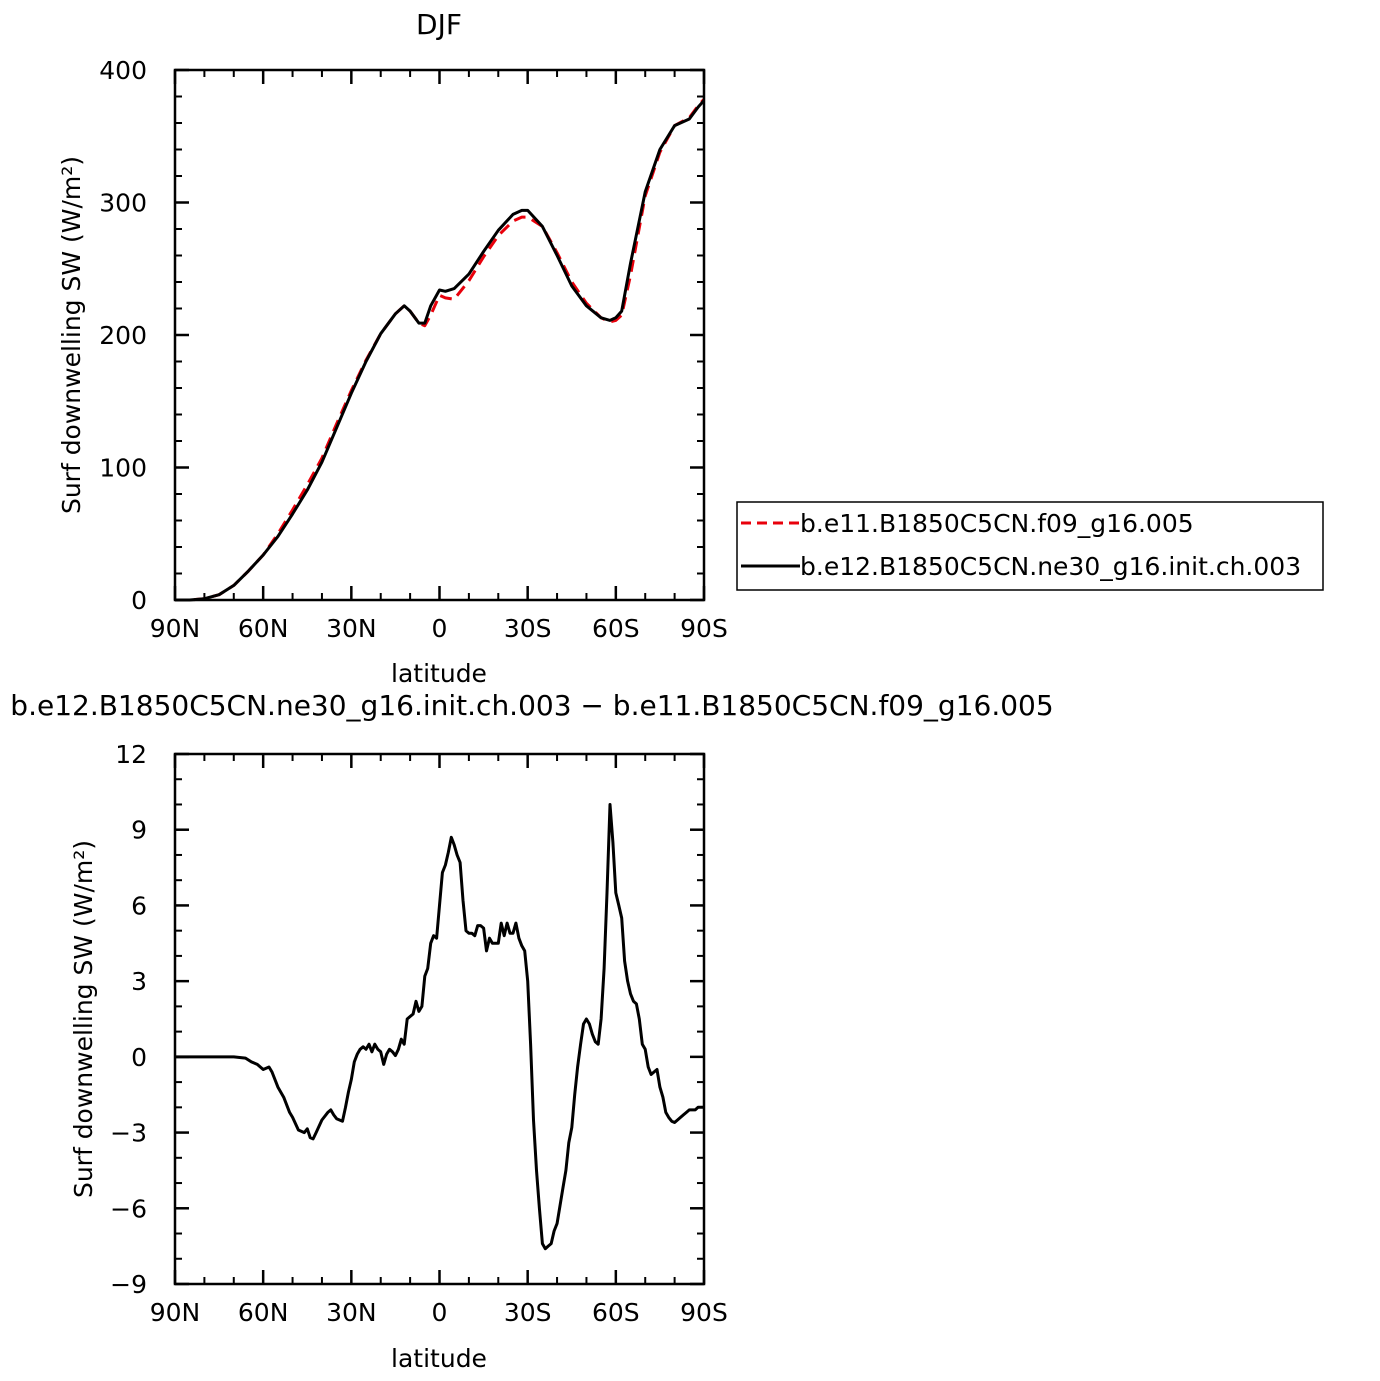 The image size is (1380, 1381). Describe the element at coordinates (997, 523) in the screenshot. I see `legend-label-series-1: b.e11.B1850C5CN.f09_g16.005` at that location.